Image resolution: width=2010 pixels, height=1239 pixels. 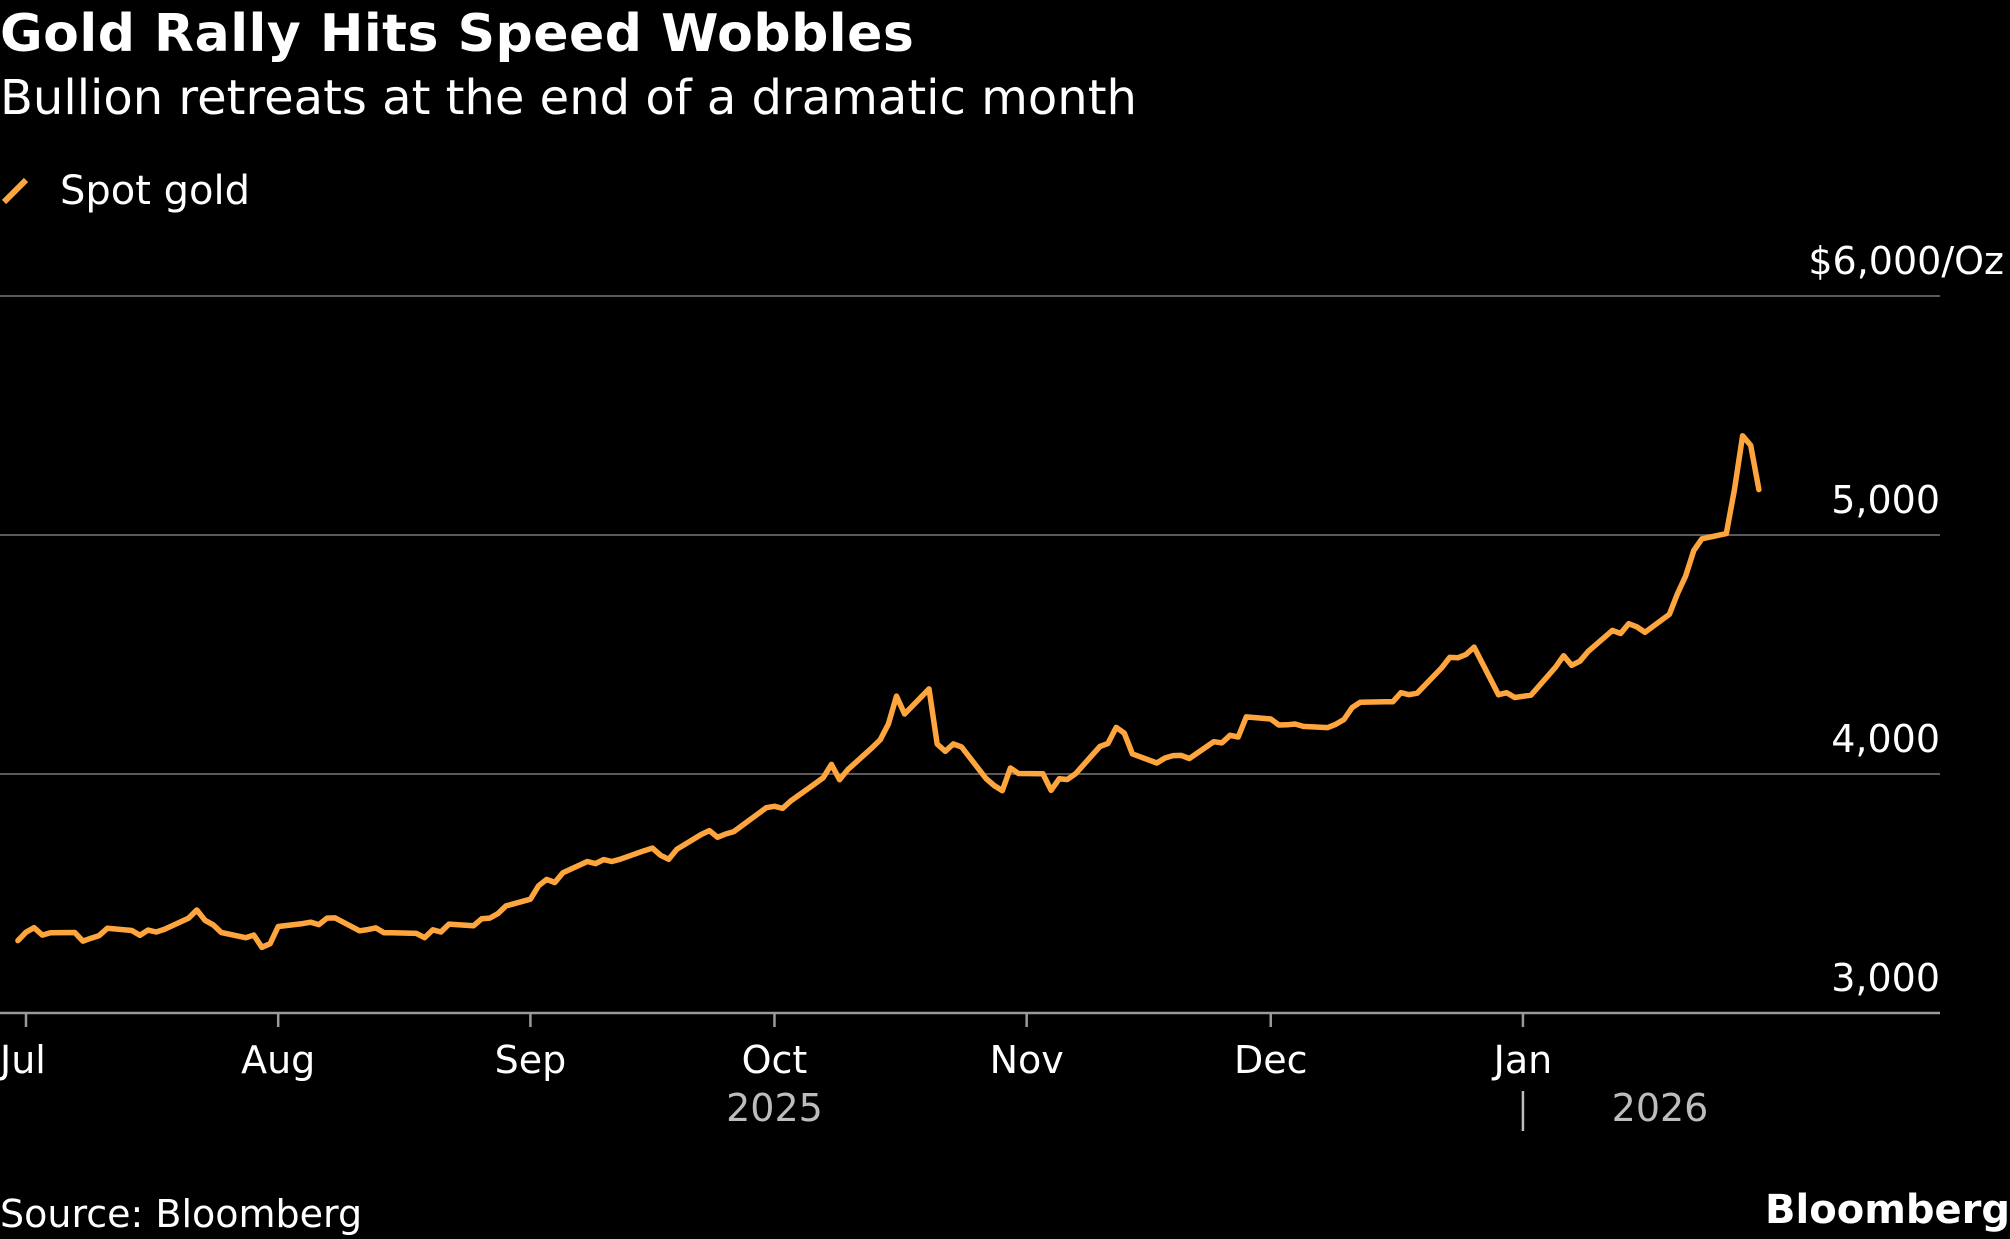 What do you see at coordinates (23, 1060) in the screenshot?
I see `x-tick-label: Jul` at bounding box center [23, 1060].